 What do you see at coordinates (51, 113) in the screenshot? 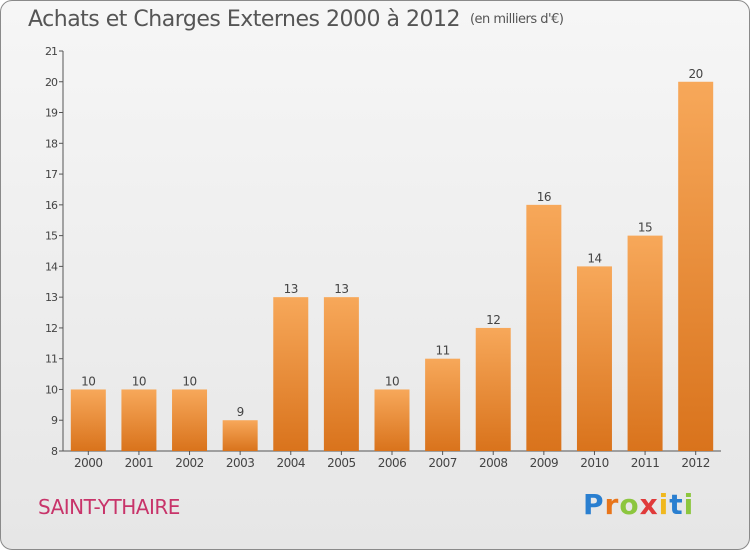
I see `y-tick-label: 19` at bounding box center [51, 113].